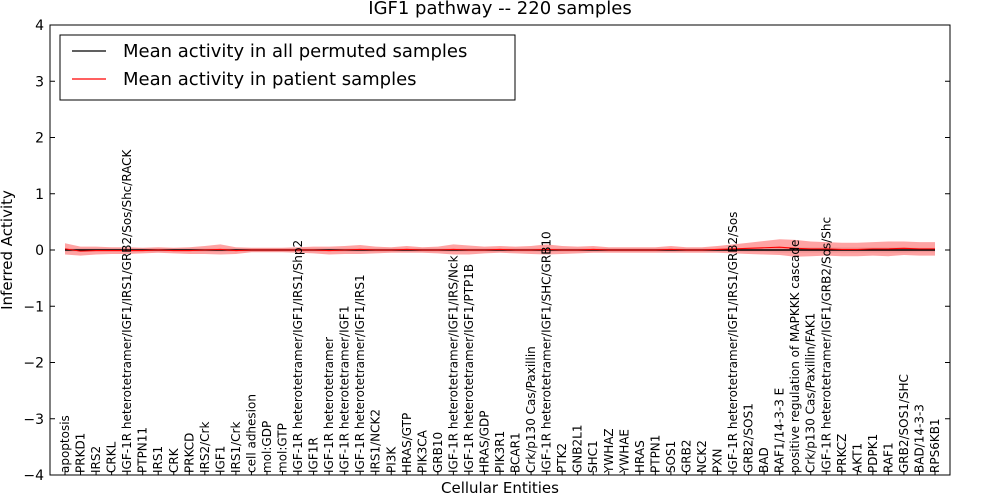 The image size is (1000, 500). I want to click on legend-box, so click(287, 67).